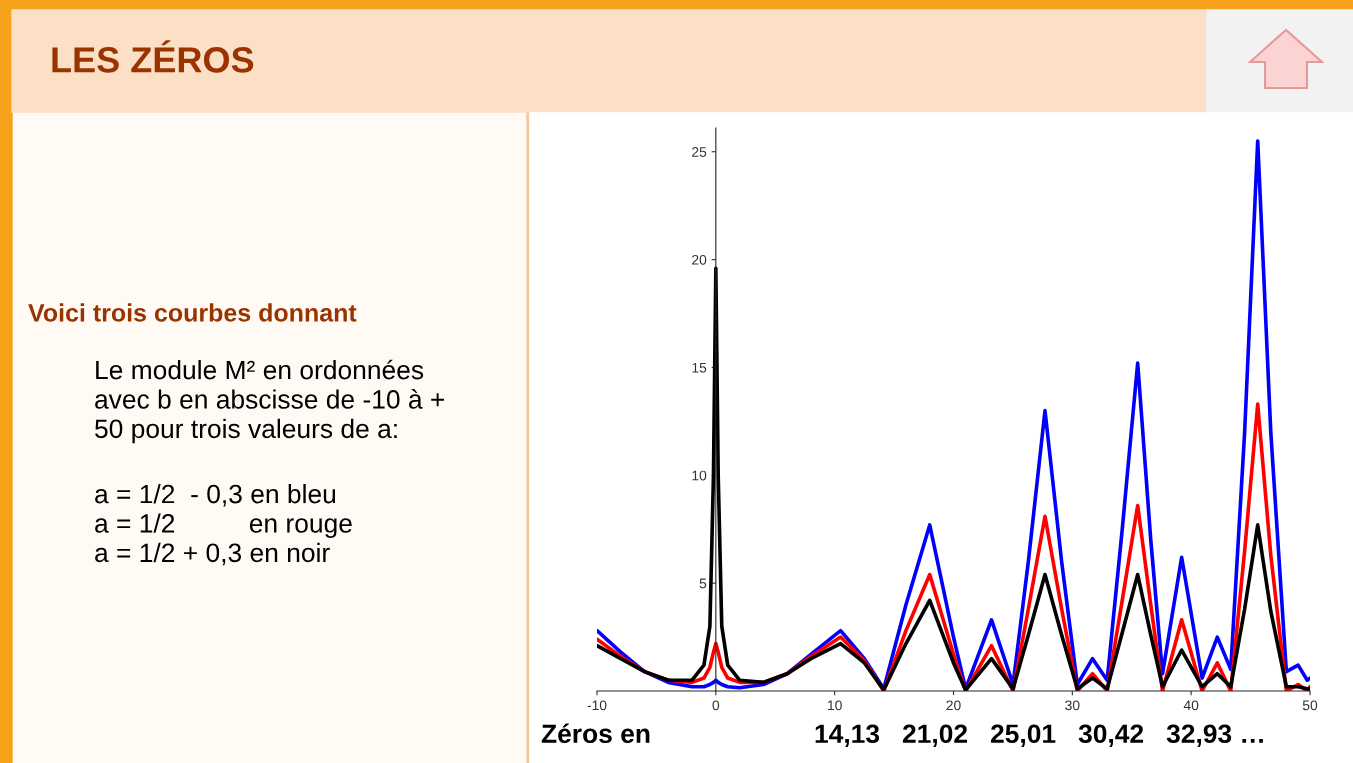 This screenshot has height=763, width=1353. What do you see at coordinates (1191, 705) in the screenshot?
I see `x-tick-label: 40` at bounding box center [1191, 705].